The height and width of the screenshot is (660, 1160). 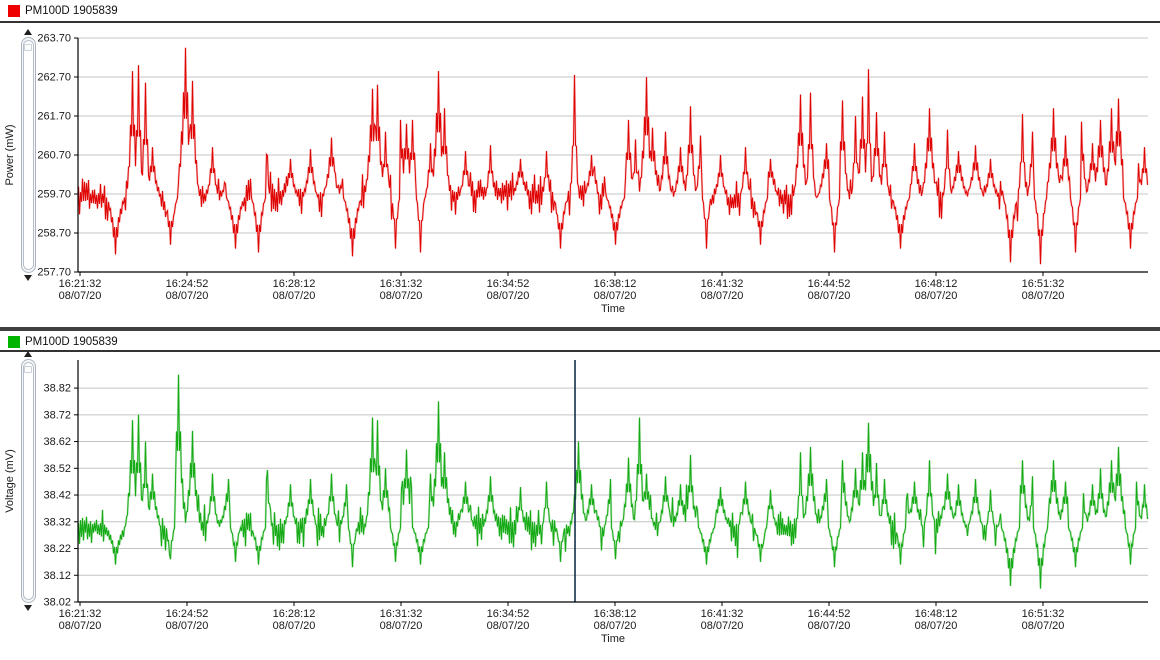 What do you see at coordinates (54, 117) in the screenshot?
I see `y-tick-label: 261.70` at bounding box center [54, 117].